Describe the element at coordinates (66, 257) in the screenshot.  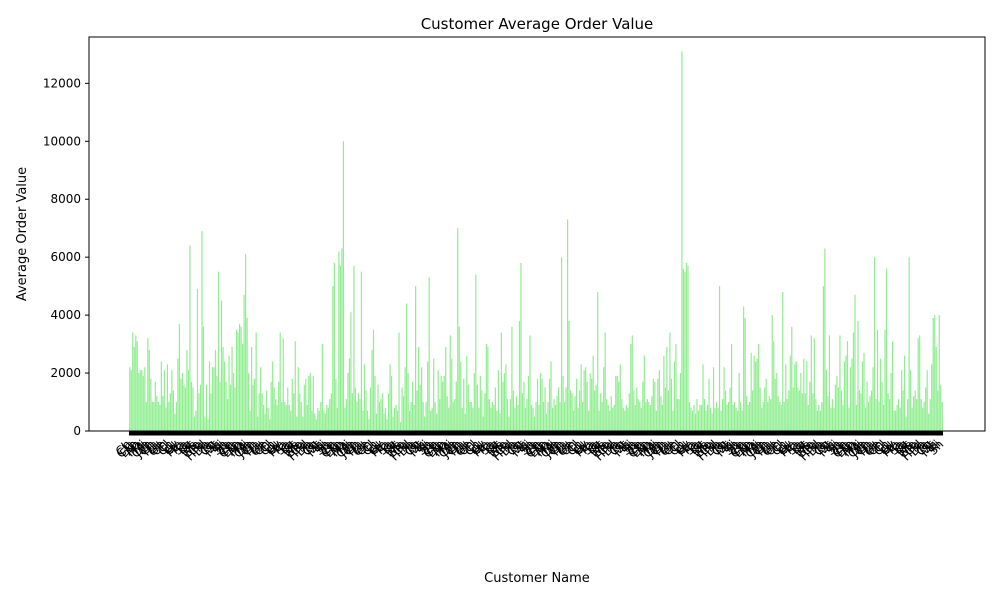
I see `y-axis: 0 2000 4000 6000 8000 10000 12000` at that location.